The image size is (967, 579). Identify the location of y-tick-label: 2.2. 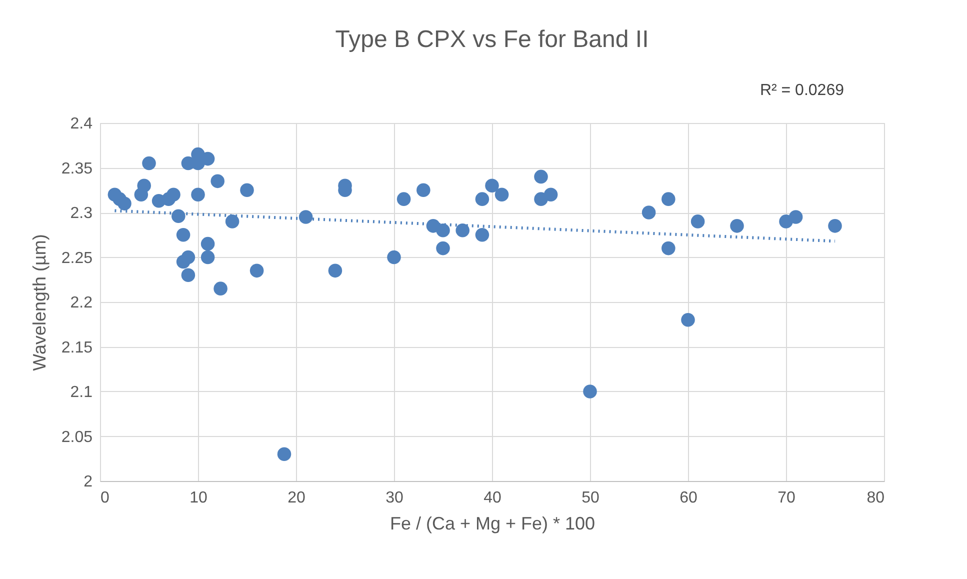
(81, 303).